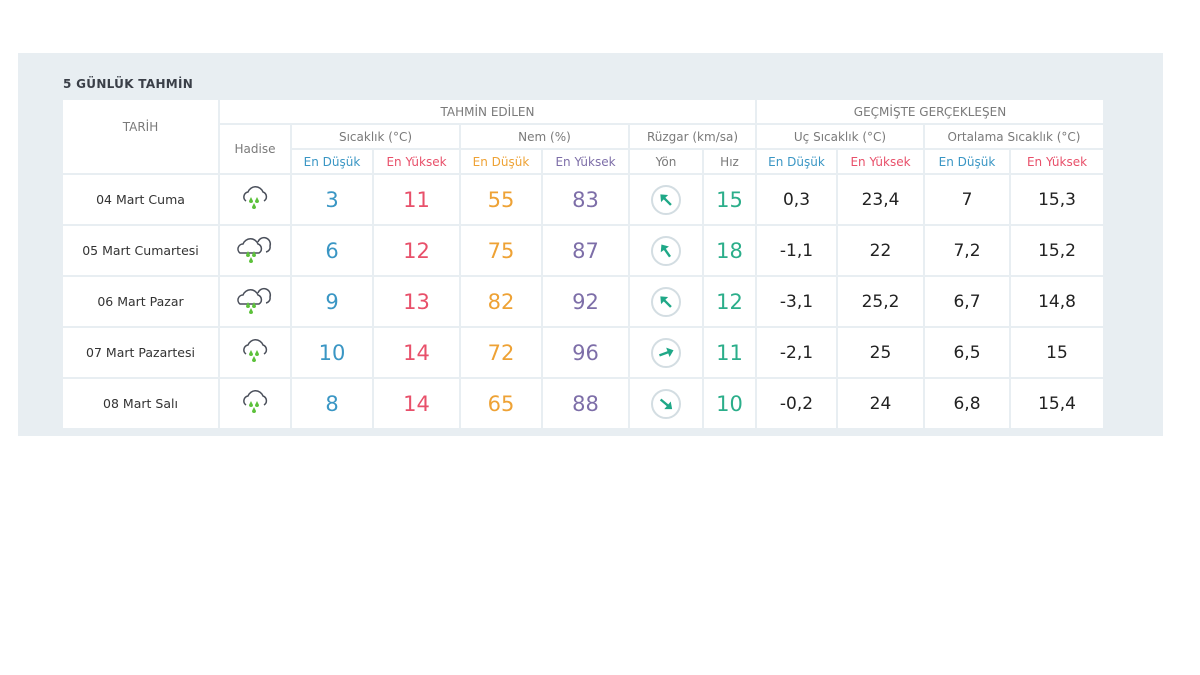 The height and width of the screenshot is (675, 1200). I want to click on ext-low-cell: 0,3, so click(796, 199).